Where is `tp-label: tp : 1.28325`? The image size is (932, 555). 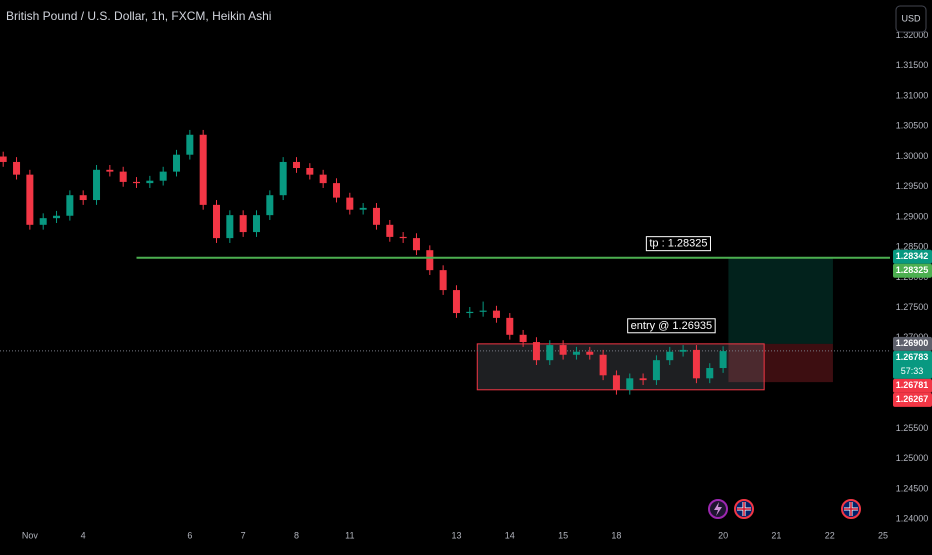 tp-label: tp : 1.28325 is located at coordinates (678, 244).